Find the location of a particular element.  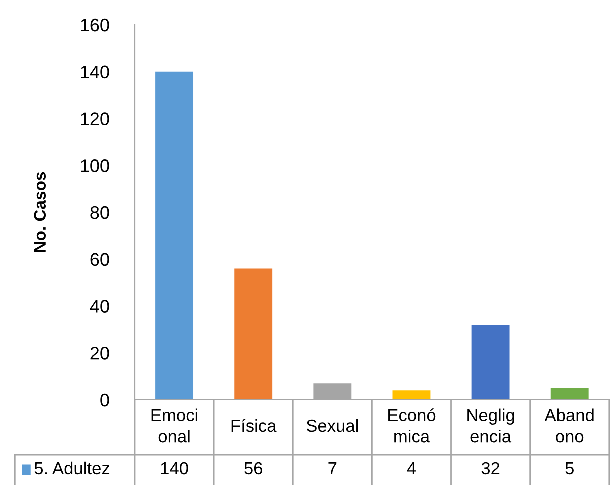

y-tick-label: 40 is located at coordinates (100, 306).